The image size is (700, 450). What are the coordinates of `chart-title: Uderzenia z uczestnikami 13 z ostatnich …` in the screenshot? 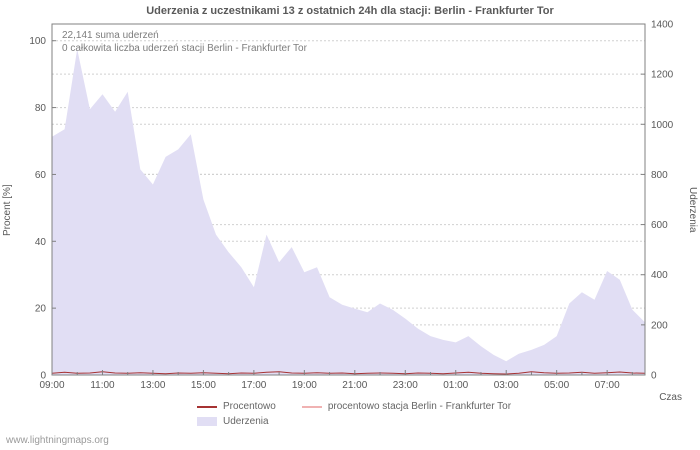 It's located at (350, 11).